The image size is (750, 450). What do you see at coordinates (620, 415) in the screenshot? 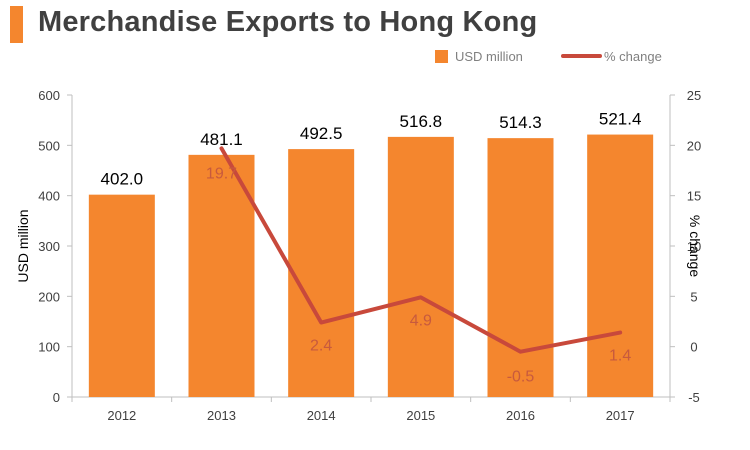
I see `x-tick-label: 2017` at bounding box center [620, 415].